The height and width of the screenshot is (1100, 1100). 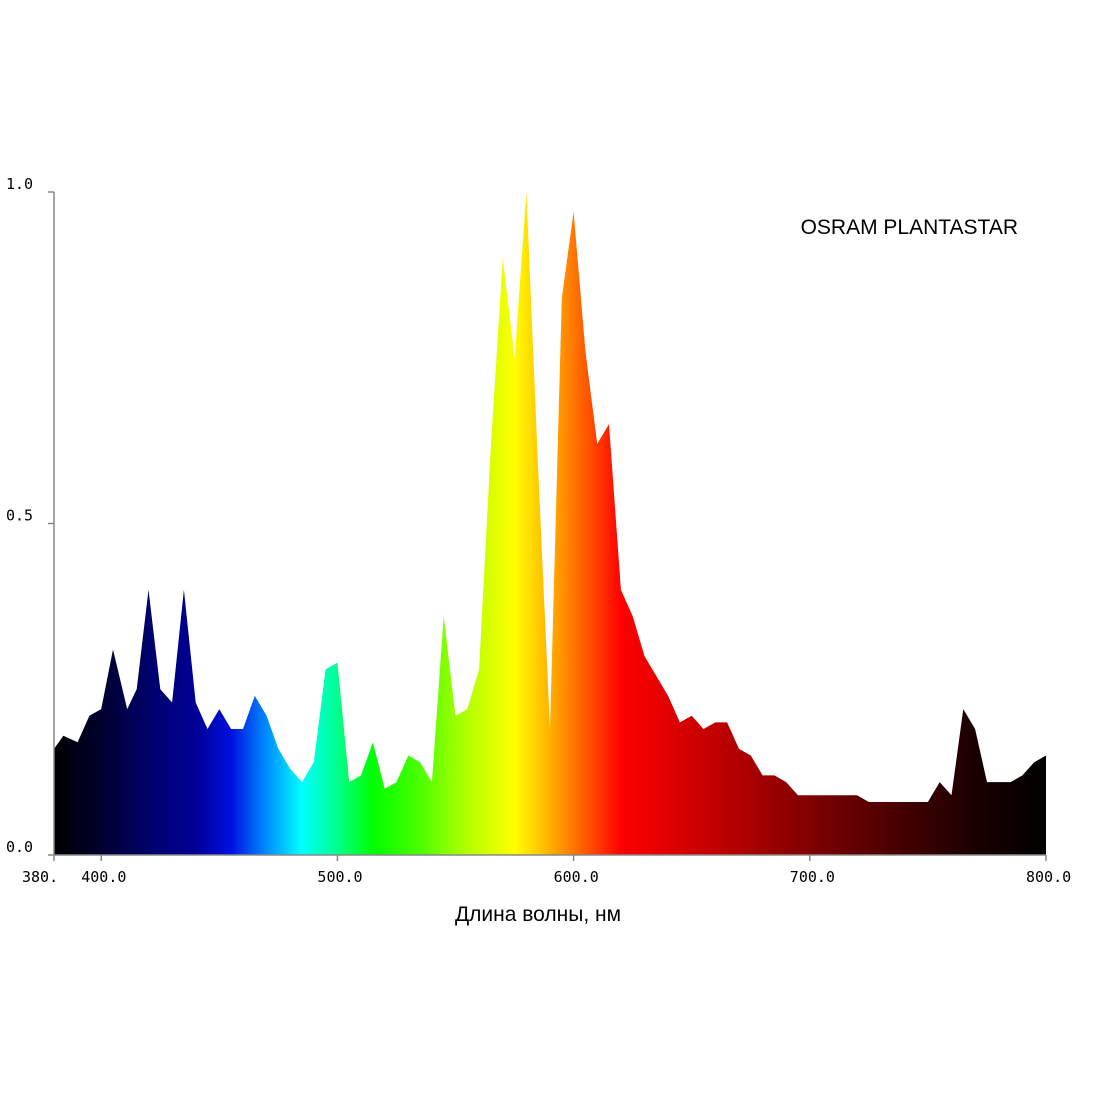 I want to click on x-tick-label: 600.0, so click(x=576, y=877).